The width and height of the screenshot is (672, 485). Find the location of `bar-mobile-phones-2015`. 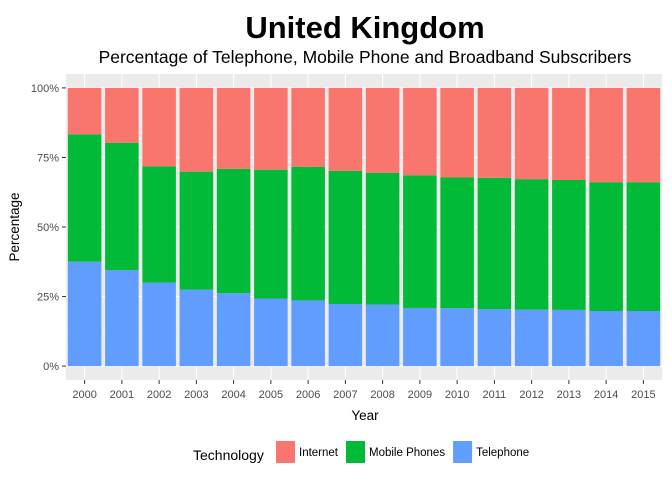

bar-mobile-phones-2015 is located at coordinates (643, 247).